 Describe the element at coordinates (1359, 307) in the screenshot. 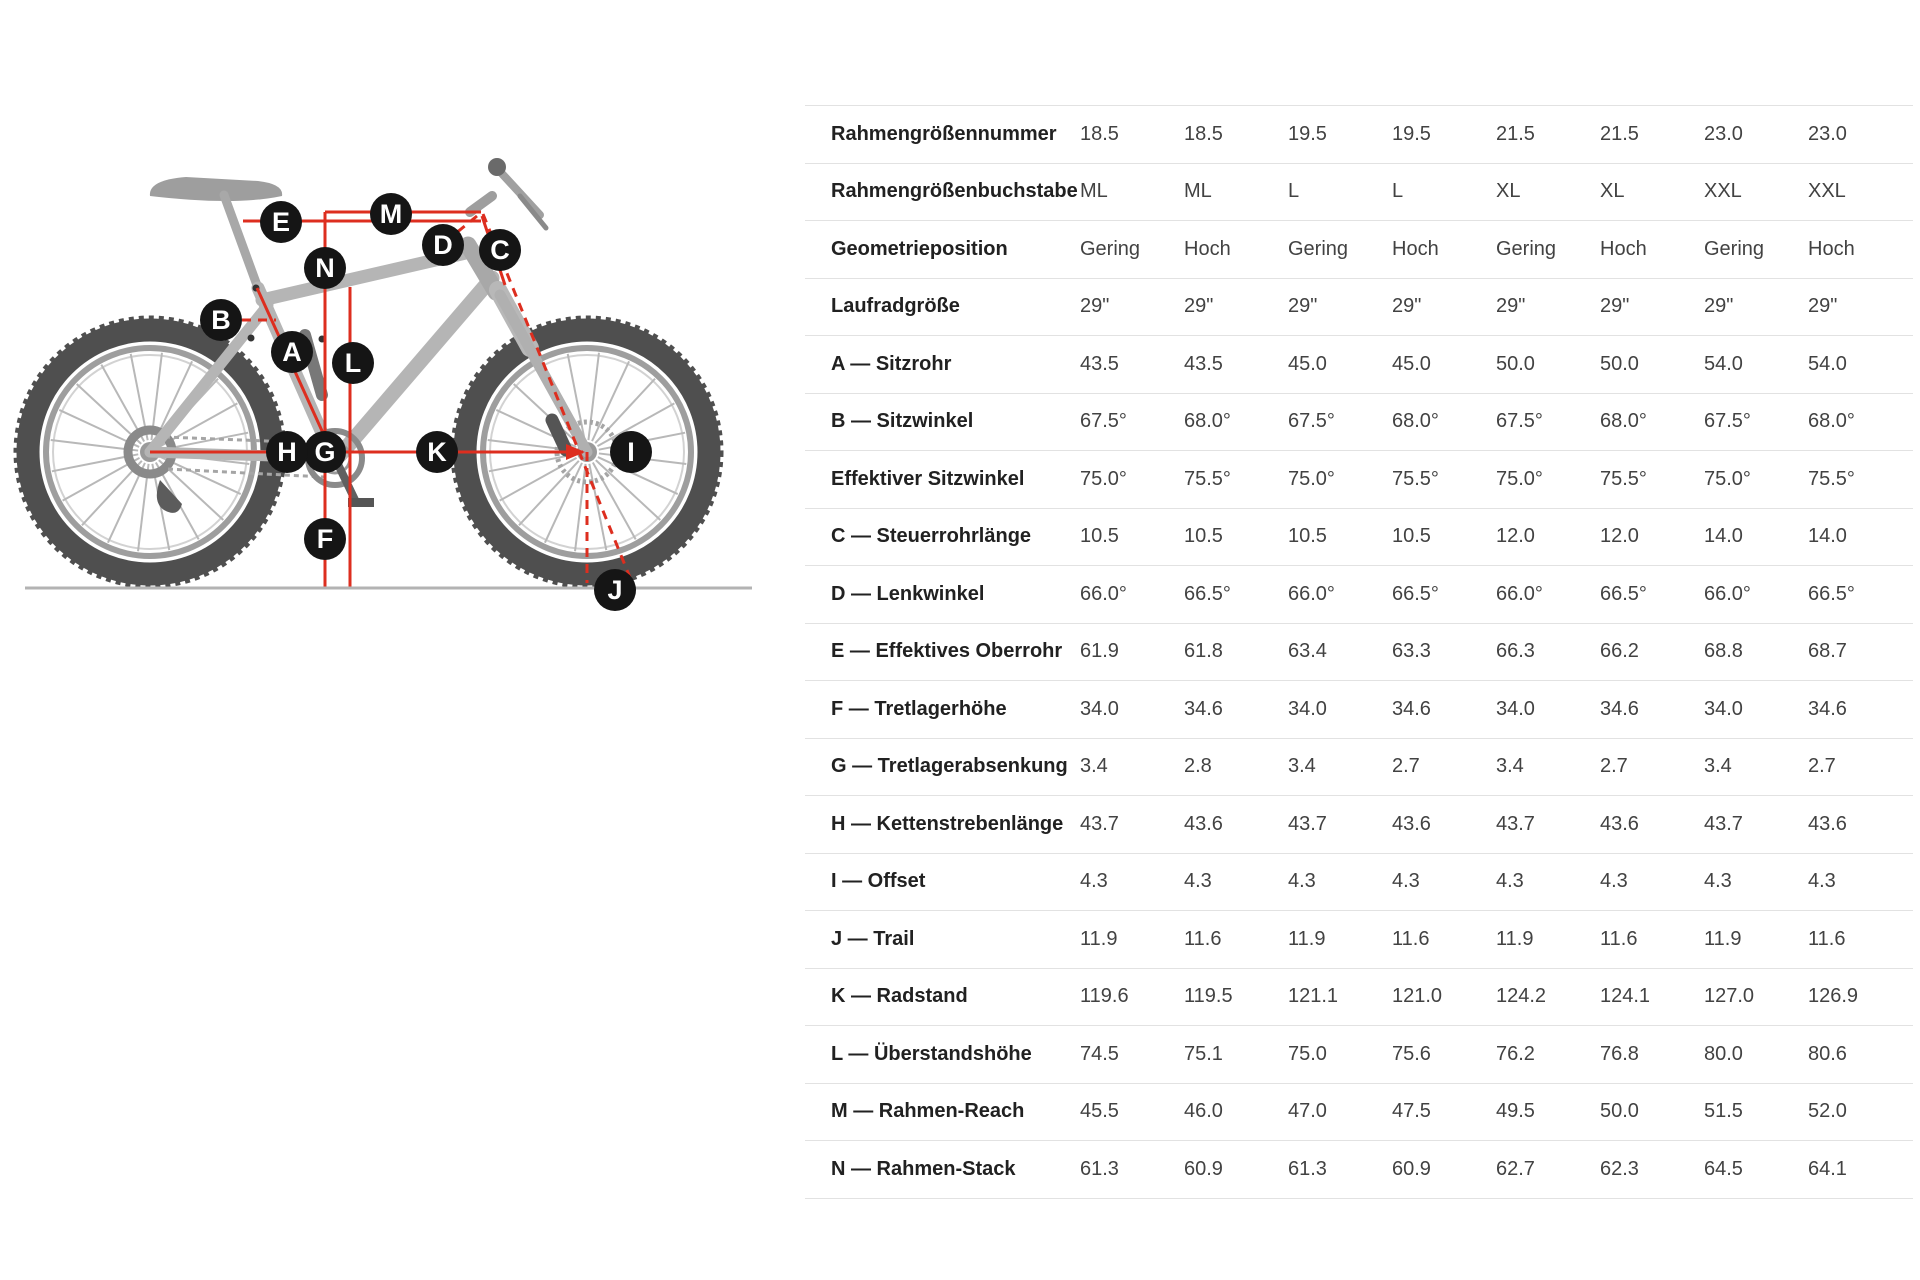

I see `table-row: Laufradgröße 29" 29" 29" 29" 29" 29" 29" 29"` at that location.